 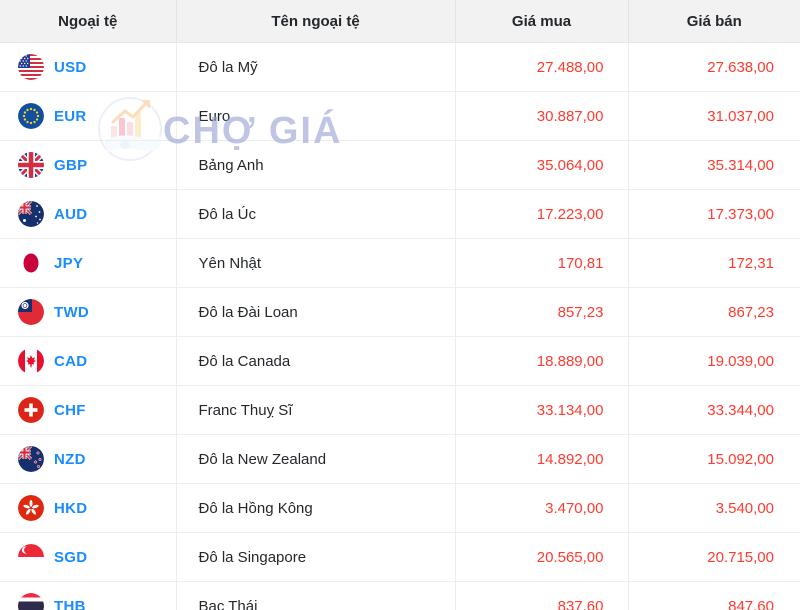 I want to click on currency-code-cell: JPY, so click(x=88, y=263).